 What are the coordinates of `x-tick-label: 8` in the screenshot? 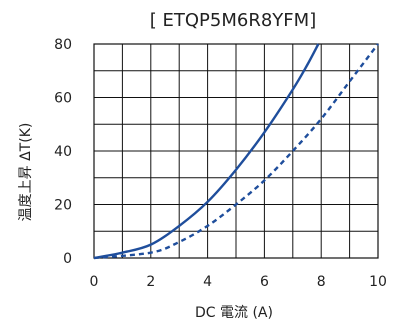 It's located at (321, 282).